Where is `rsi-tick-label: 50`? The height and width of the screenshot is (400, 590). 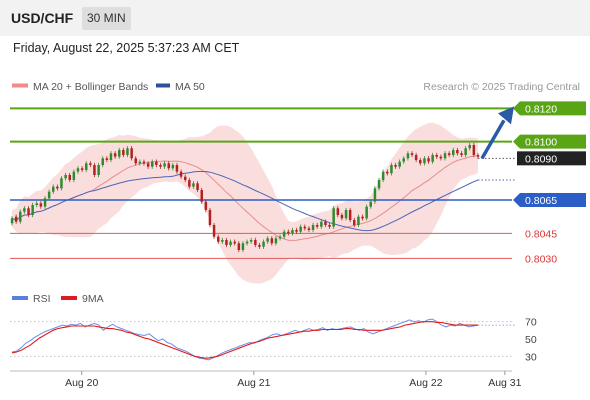 rsi-tick-label: 50 is located at coordinates (531, 340).